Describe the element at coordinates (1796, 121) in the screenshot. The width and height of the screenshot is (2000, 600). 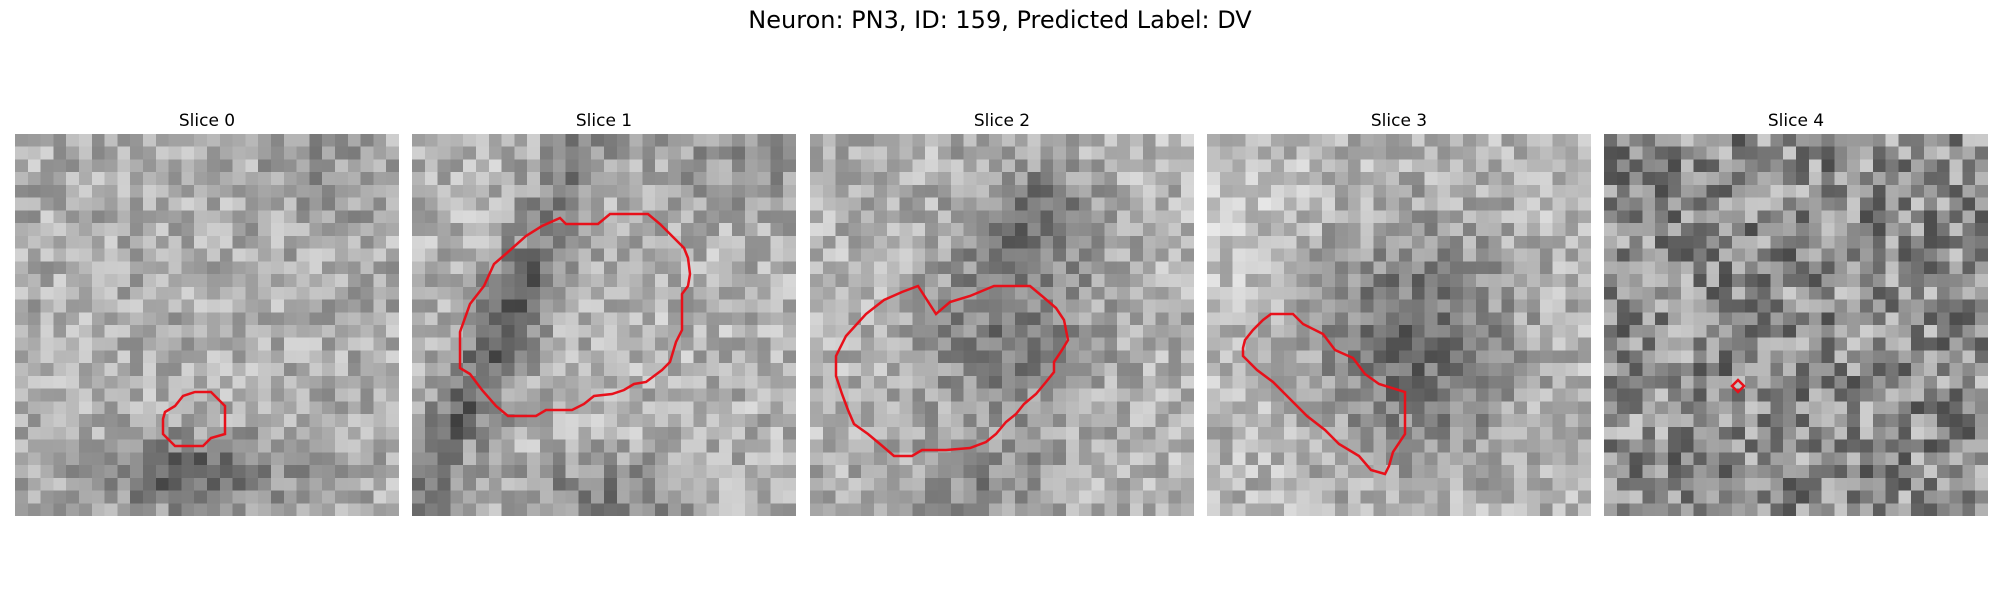
I see `slice-title: Slice 4` at that location.